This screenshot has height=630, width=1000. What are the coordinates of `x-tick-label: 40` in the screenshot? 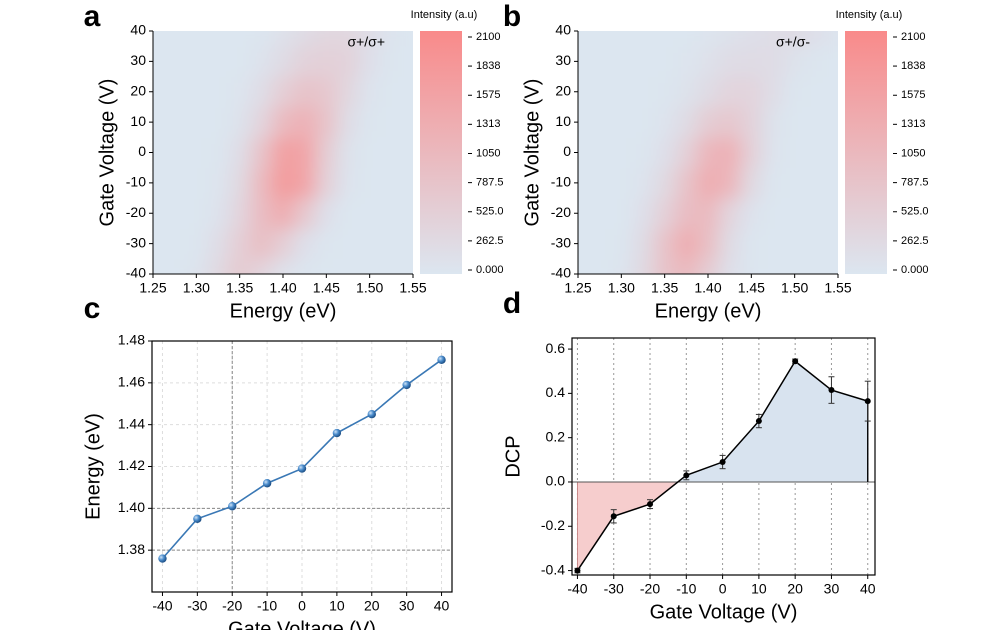 It's located at (868, 589).